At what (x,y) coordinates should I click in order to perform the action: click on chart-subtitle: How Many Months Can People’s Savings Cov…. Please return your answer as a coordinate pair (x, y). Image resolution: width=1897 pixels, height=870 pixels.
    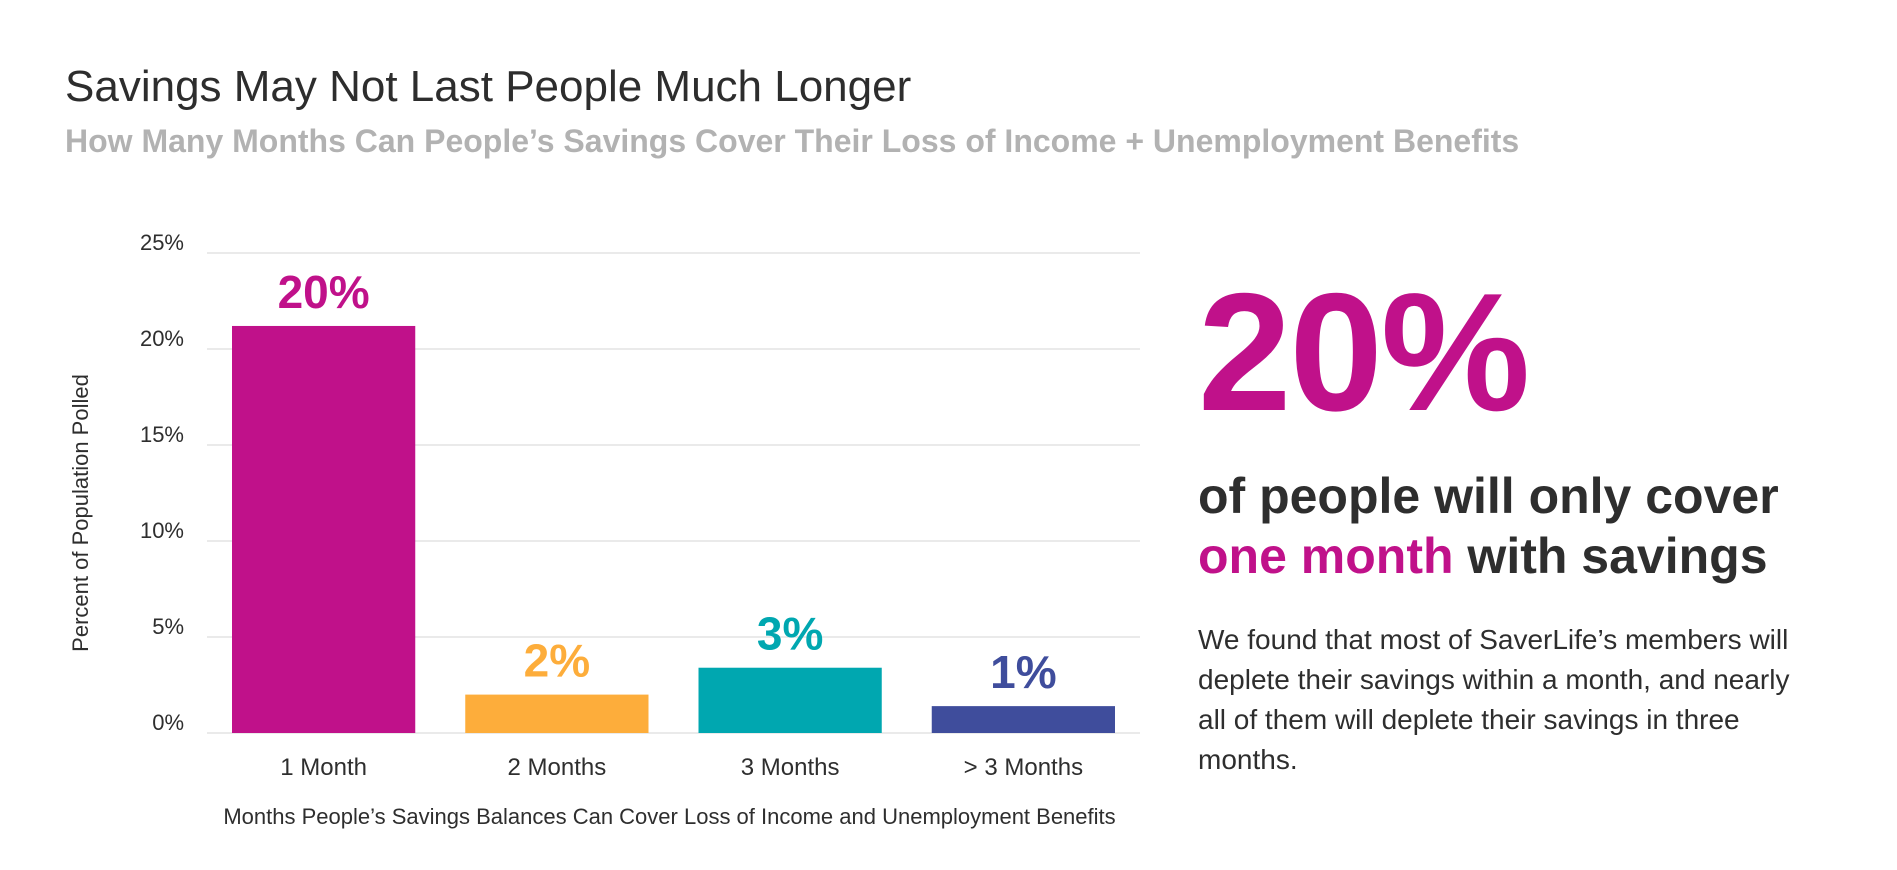
    Looking at the image, I should click on (792, 141).